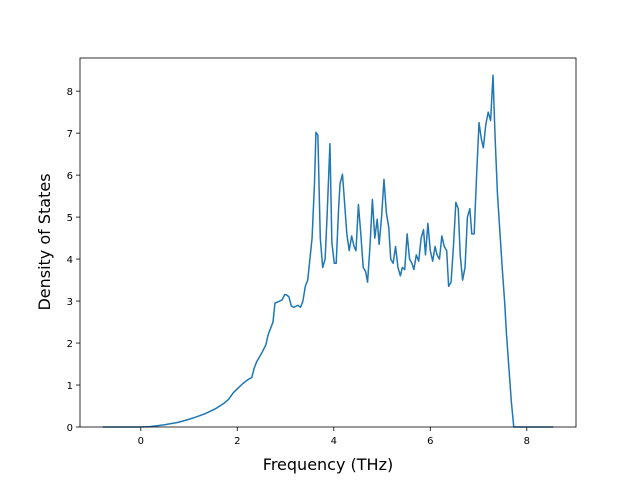  Describe the element at coordinates (70, 134) in the screenshot. I see `y-tick-label: 7` at that location.